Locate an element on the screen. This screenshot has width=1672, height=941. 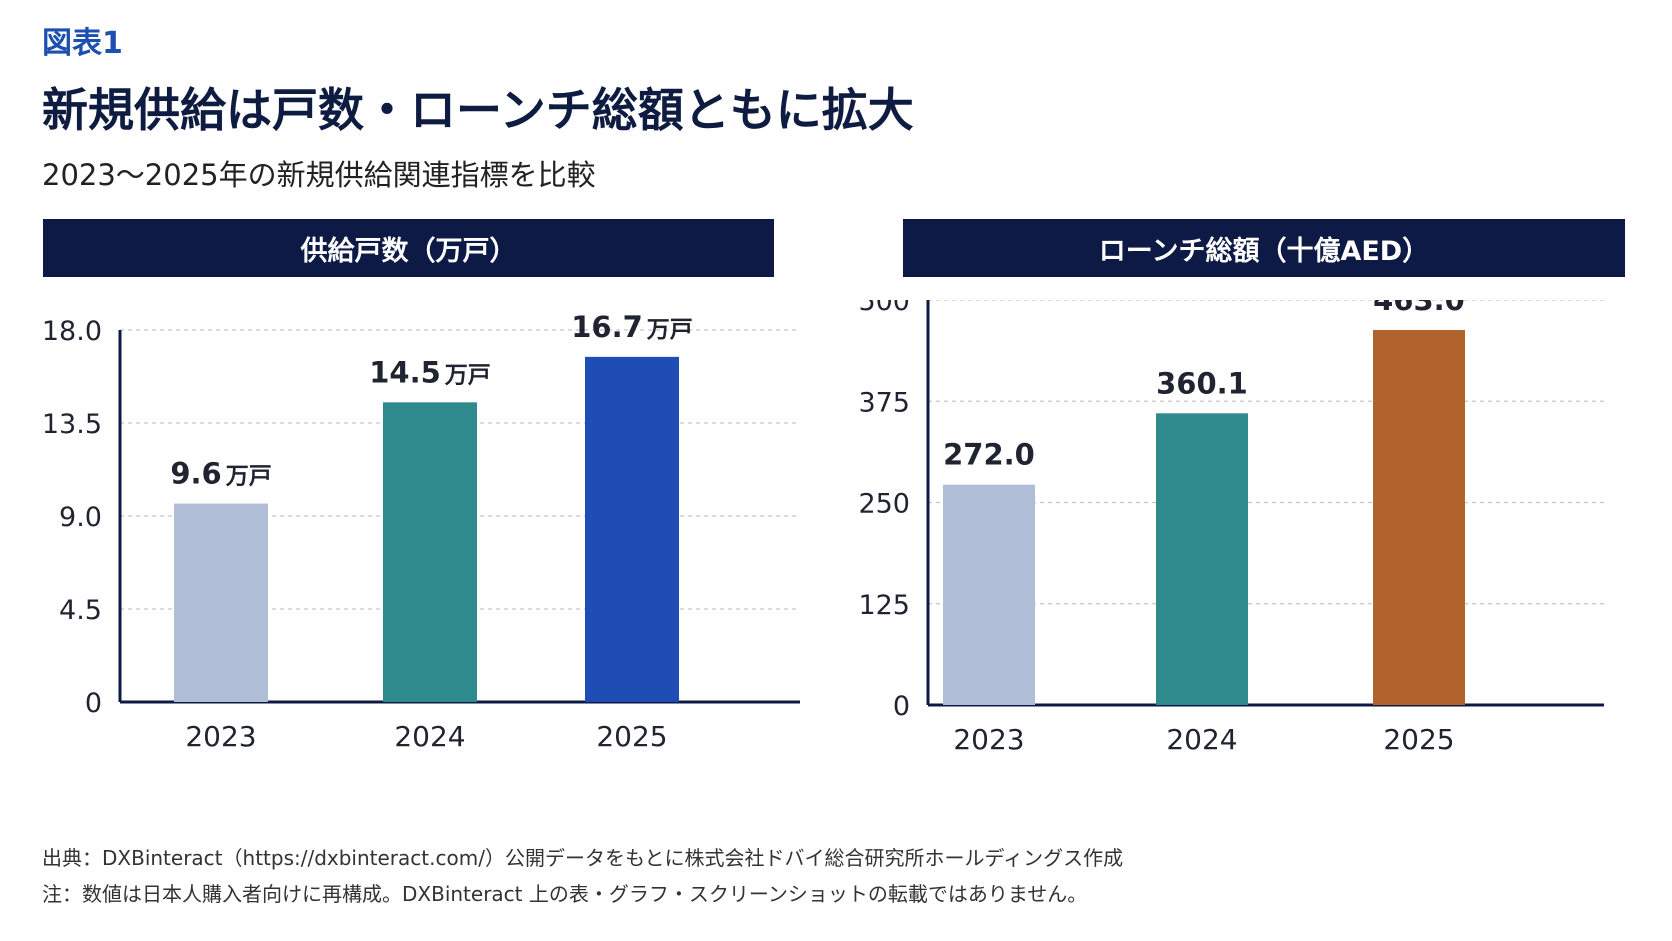
y-tick-label: 125 is located at coordinates (884, 605).